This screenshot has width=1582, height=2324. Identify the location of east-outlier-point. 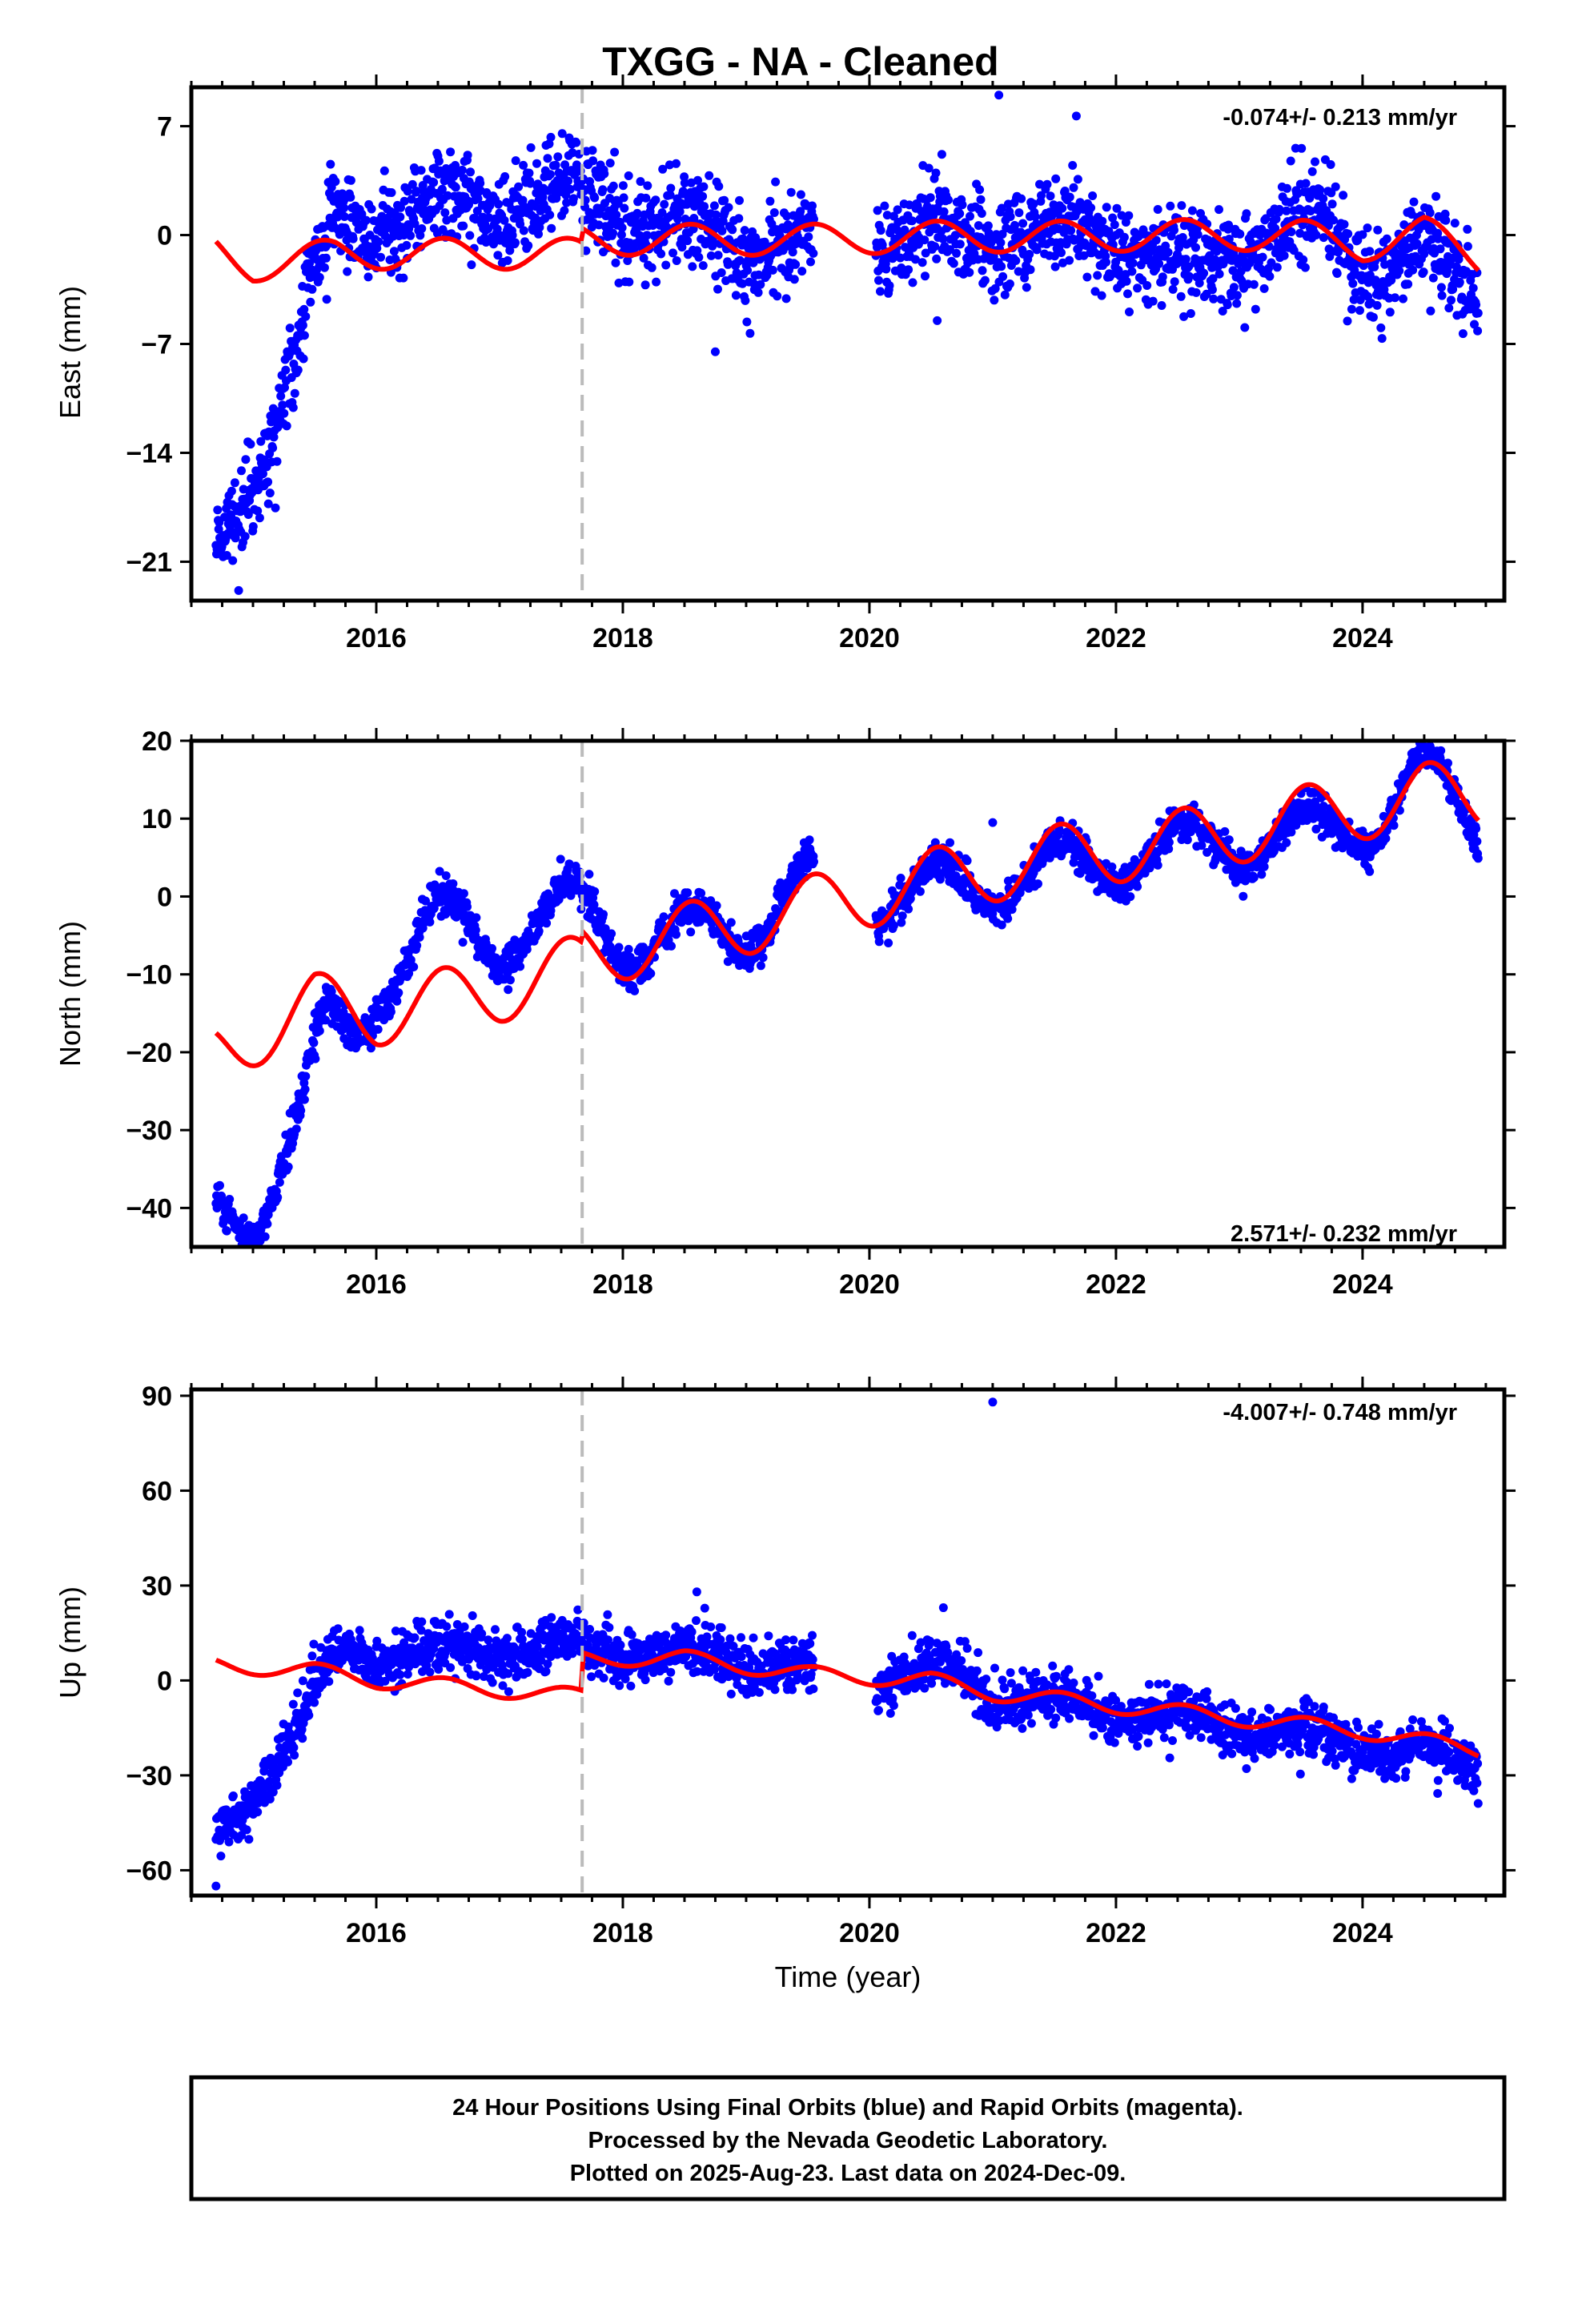
(715, 351).